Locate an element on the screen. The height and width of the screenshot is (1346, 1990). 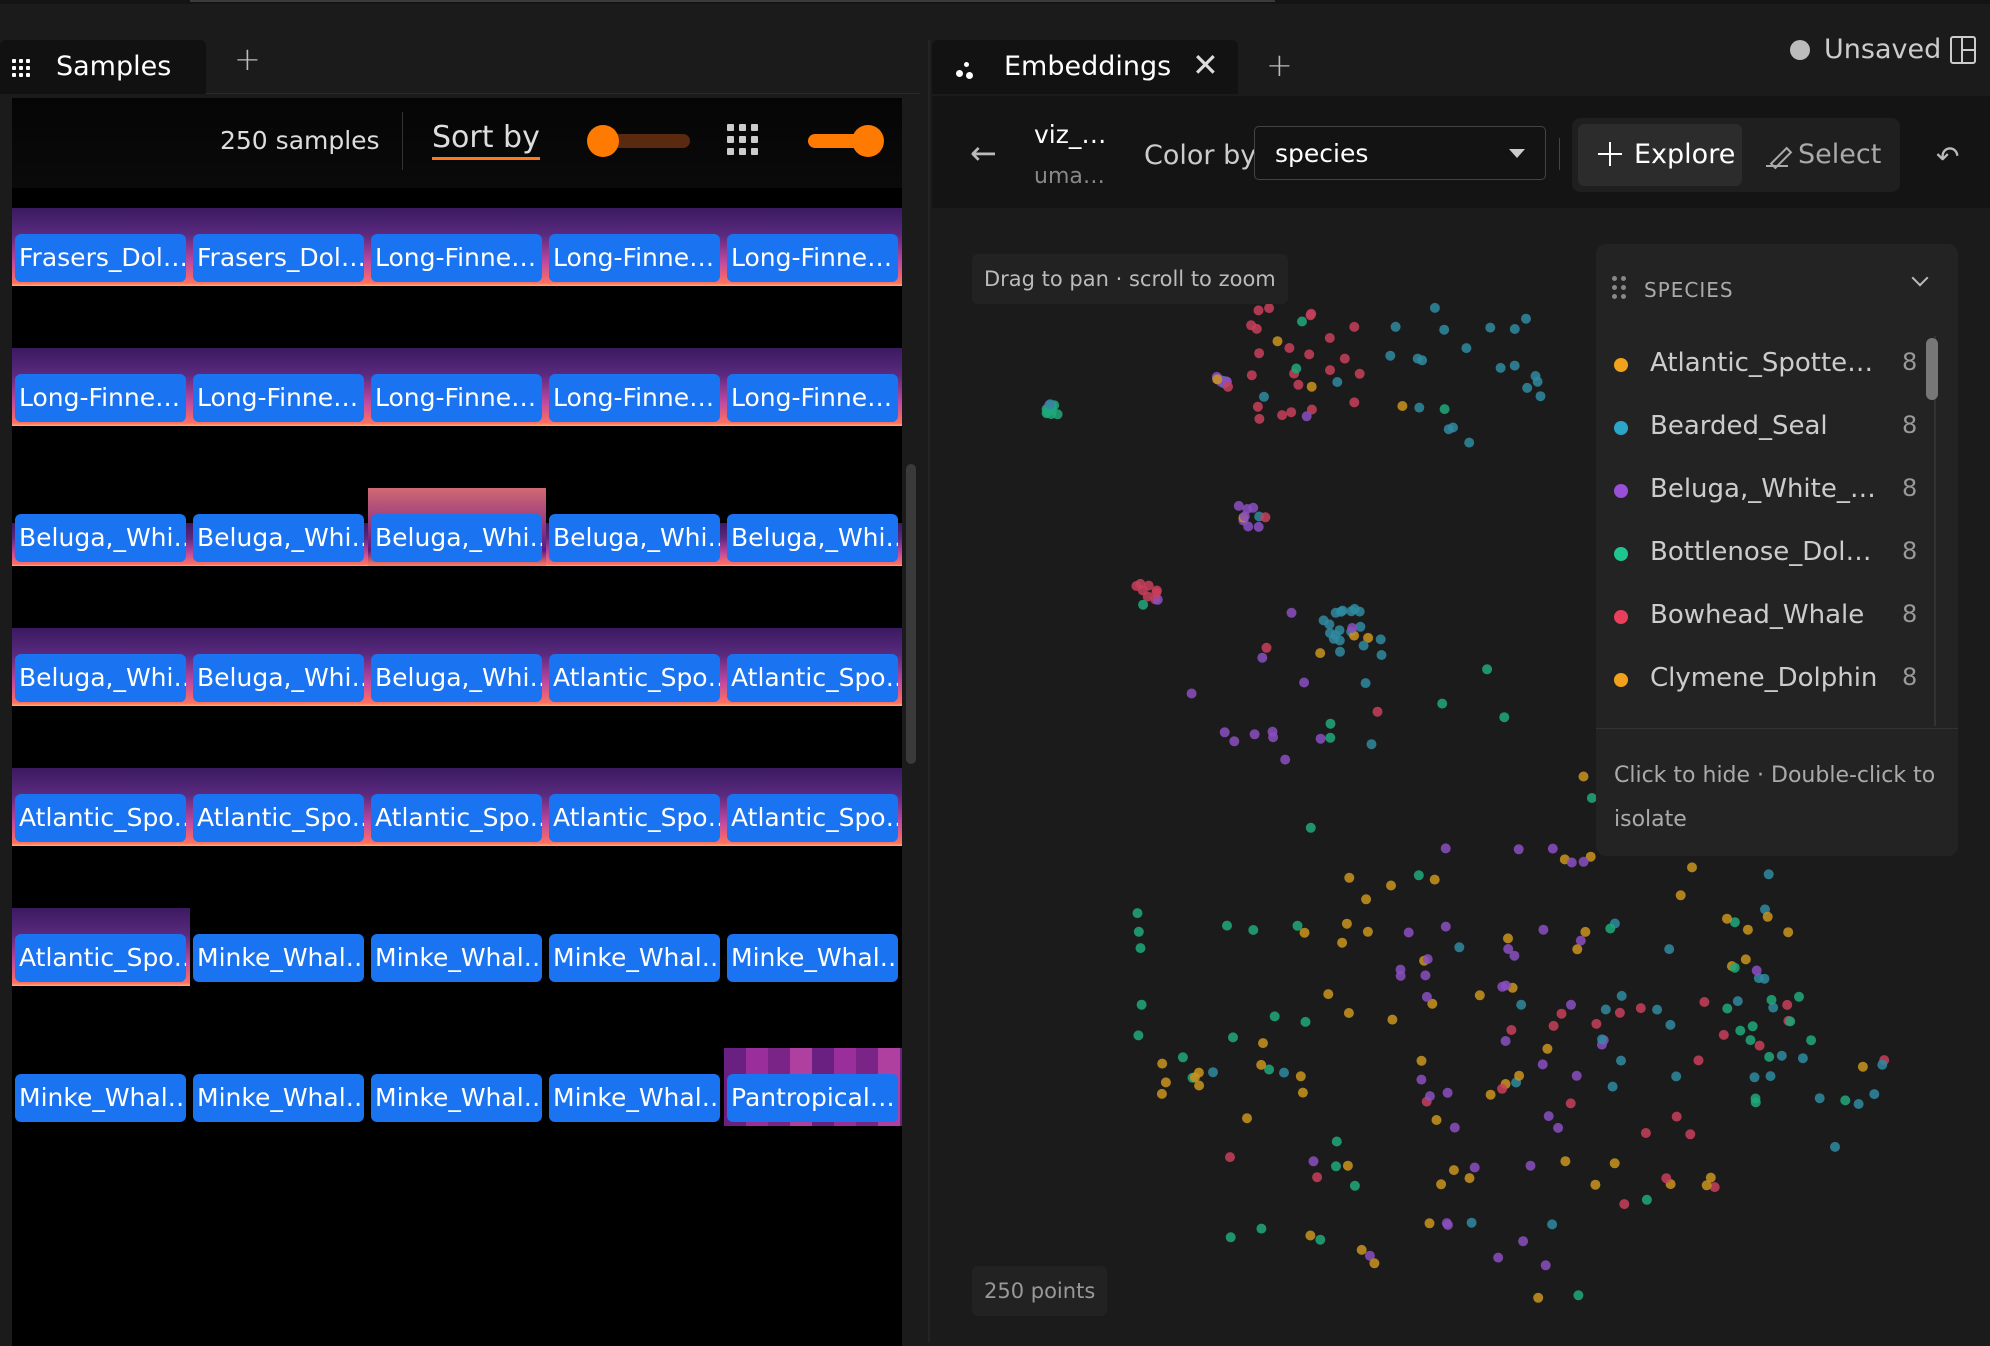
layout-icon is located at coordinates (1963, 50).